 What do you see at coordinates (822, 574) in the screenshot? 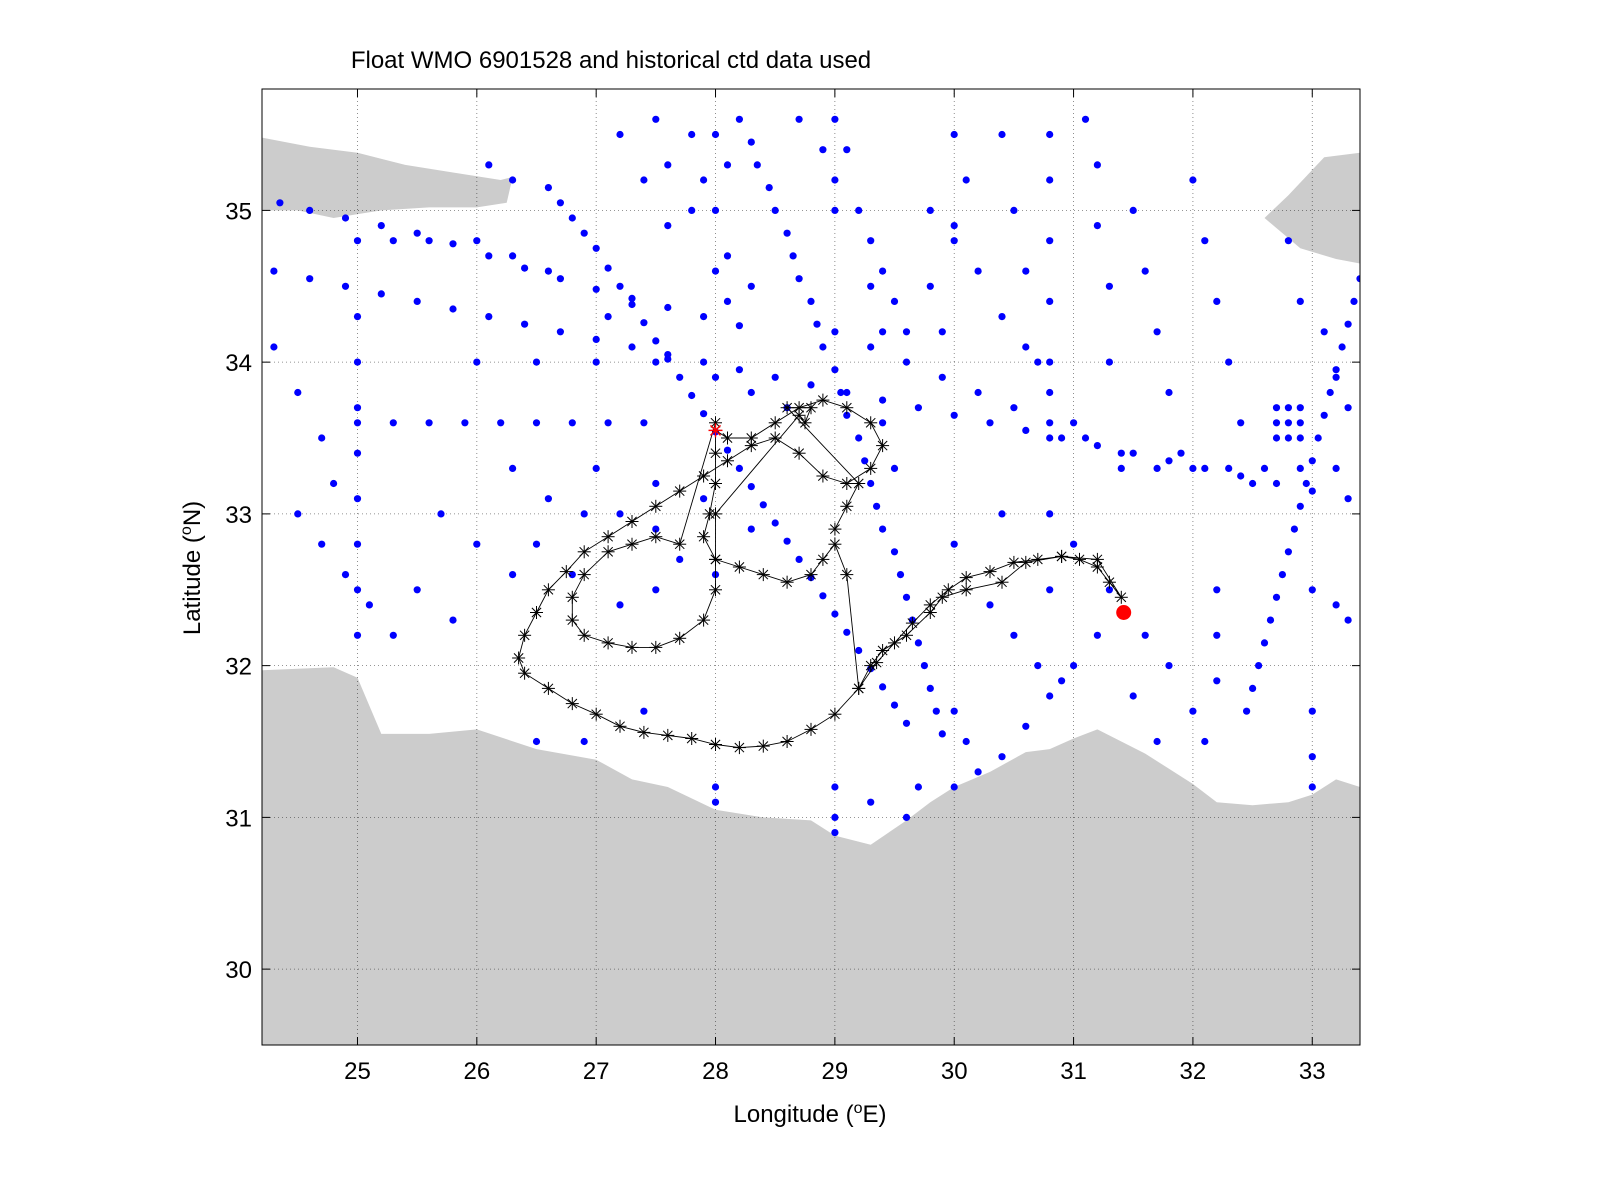
I see `float-track-layer` at bounding box center [822, 574].